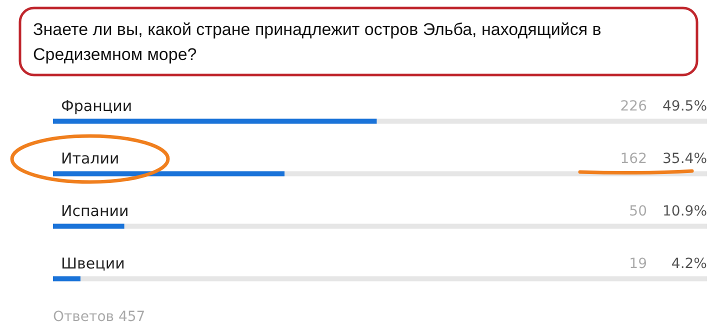 This screenshot has width=717, height=331. Describe the element at coordinates (684, 106) in the screenshot. I see `data-label: 49.5%` at that location.